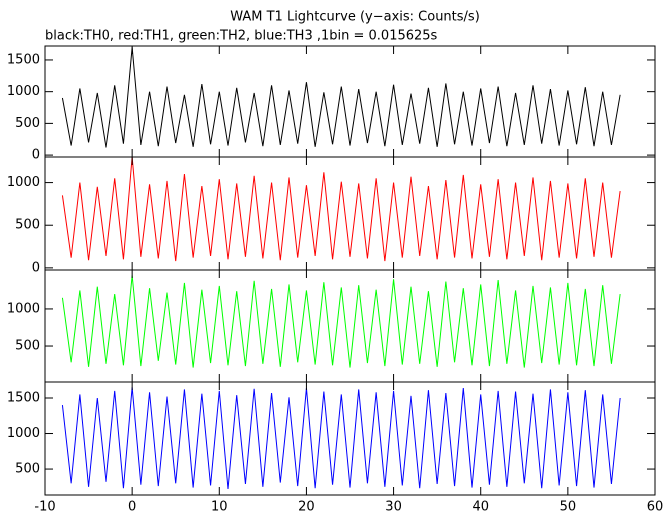  What do you see at coordinates (44, 507) in the screenshot?
I see `x-tick-label: -10` at bounding box center [44, 507].